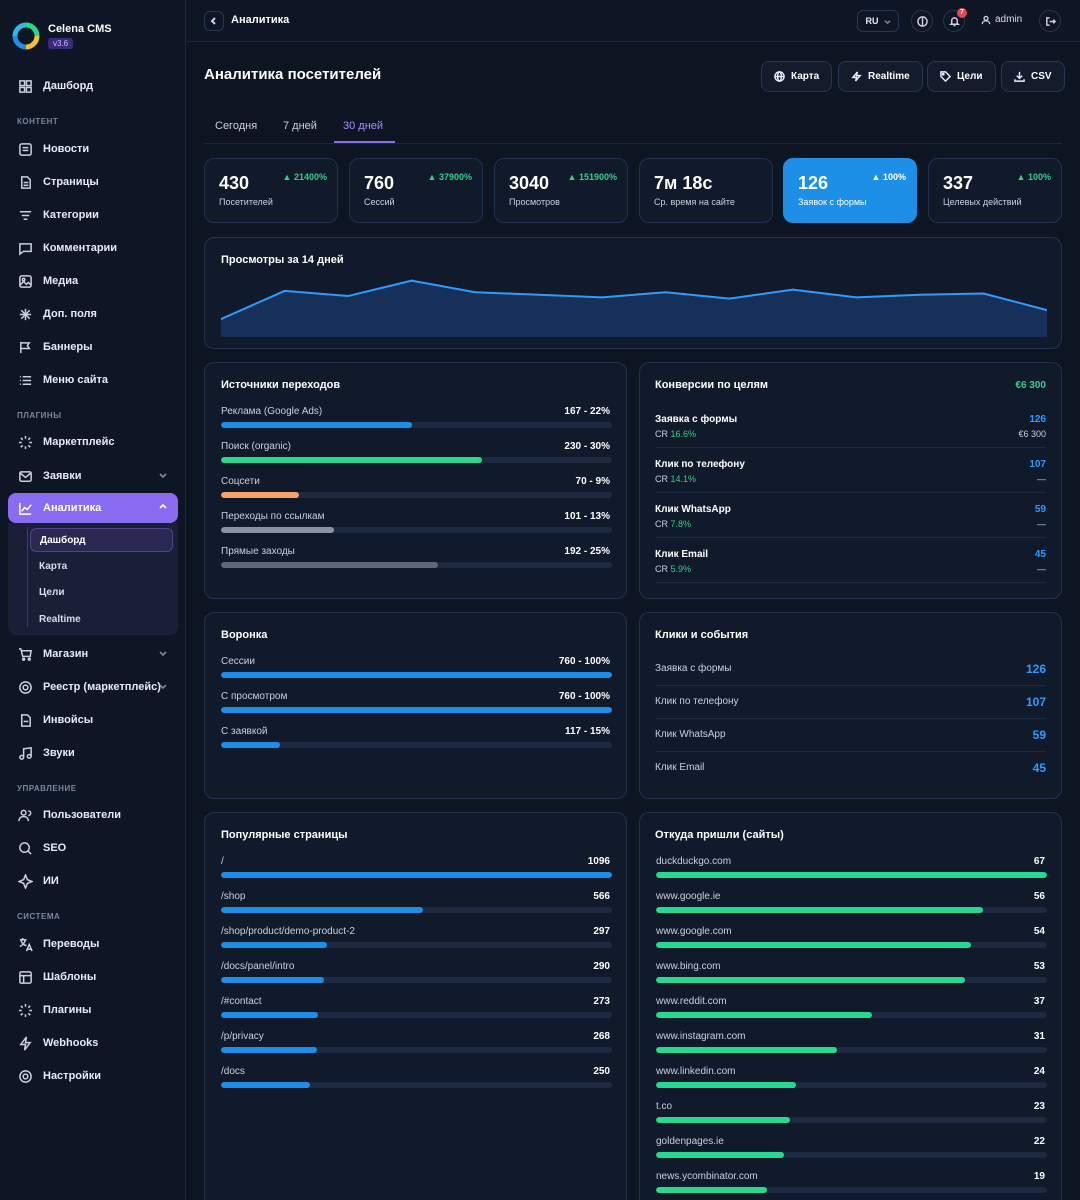 The height and width of the screenshot is (1200, 1080). I want to click on submenu-item-map: Карта, so click(53, 566).